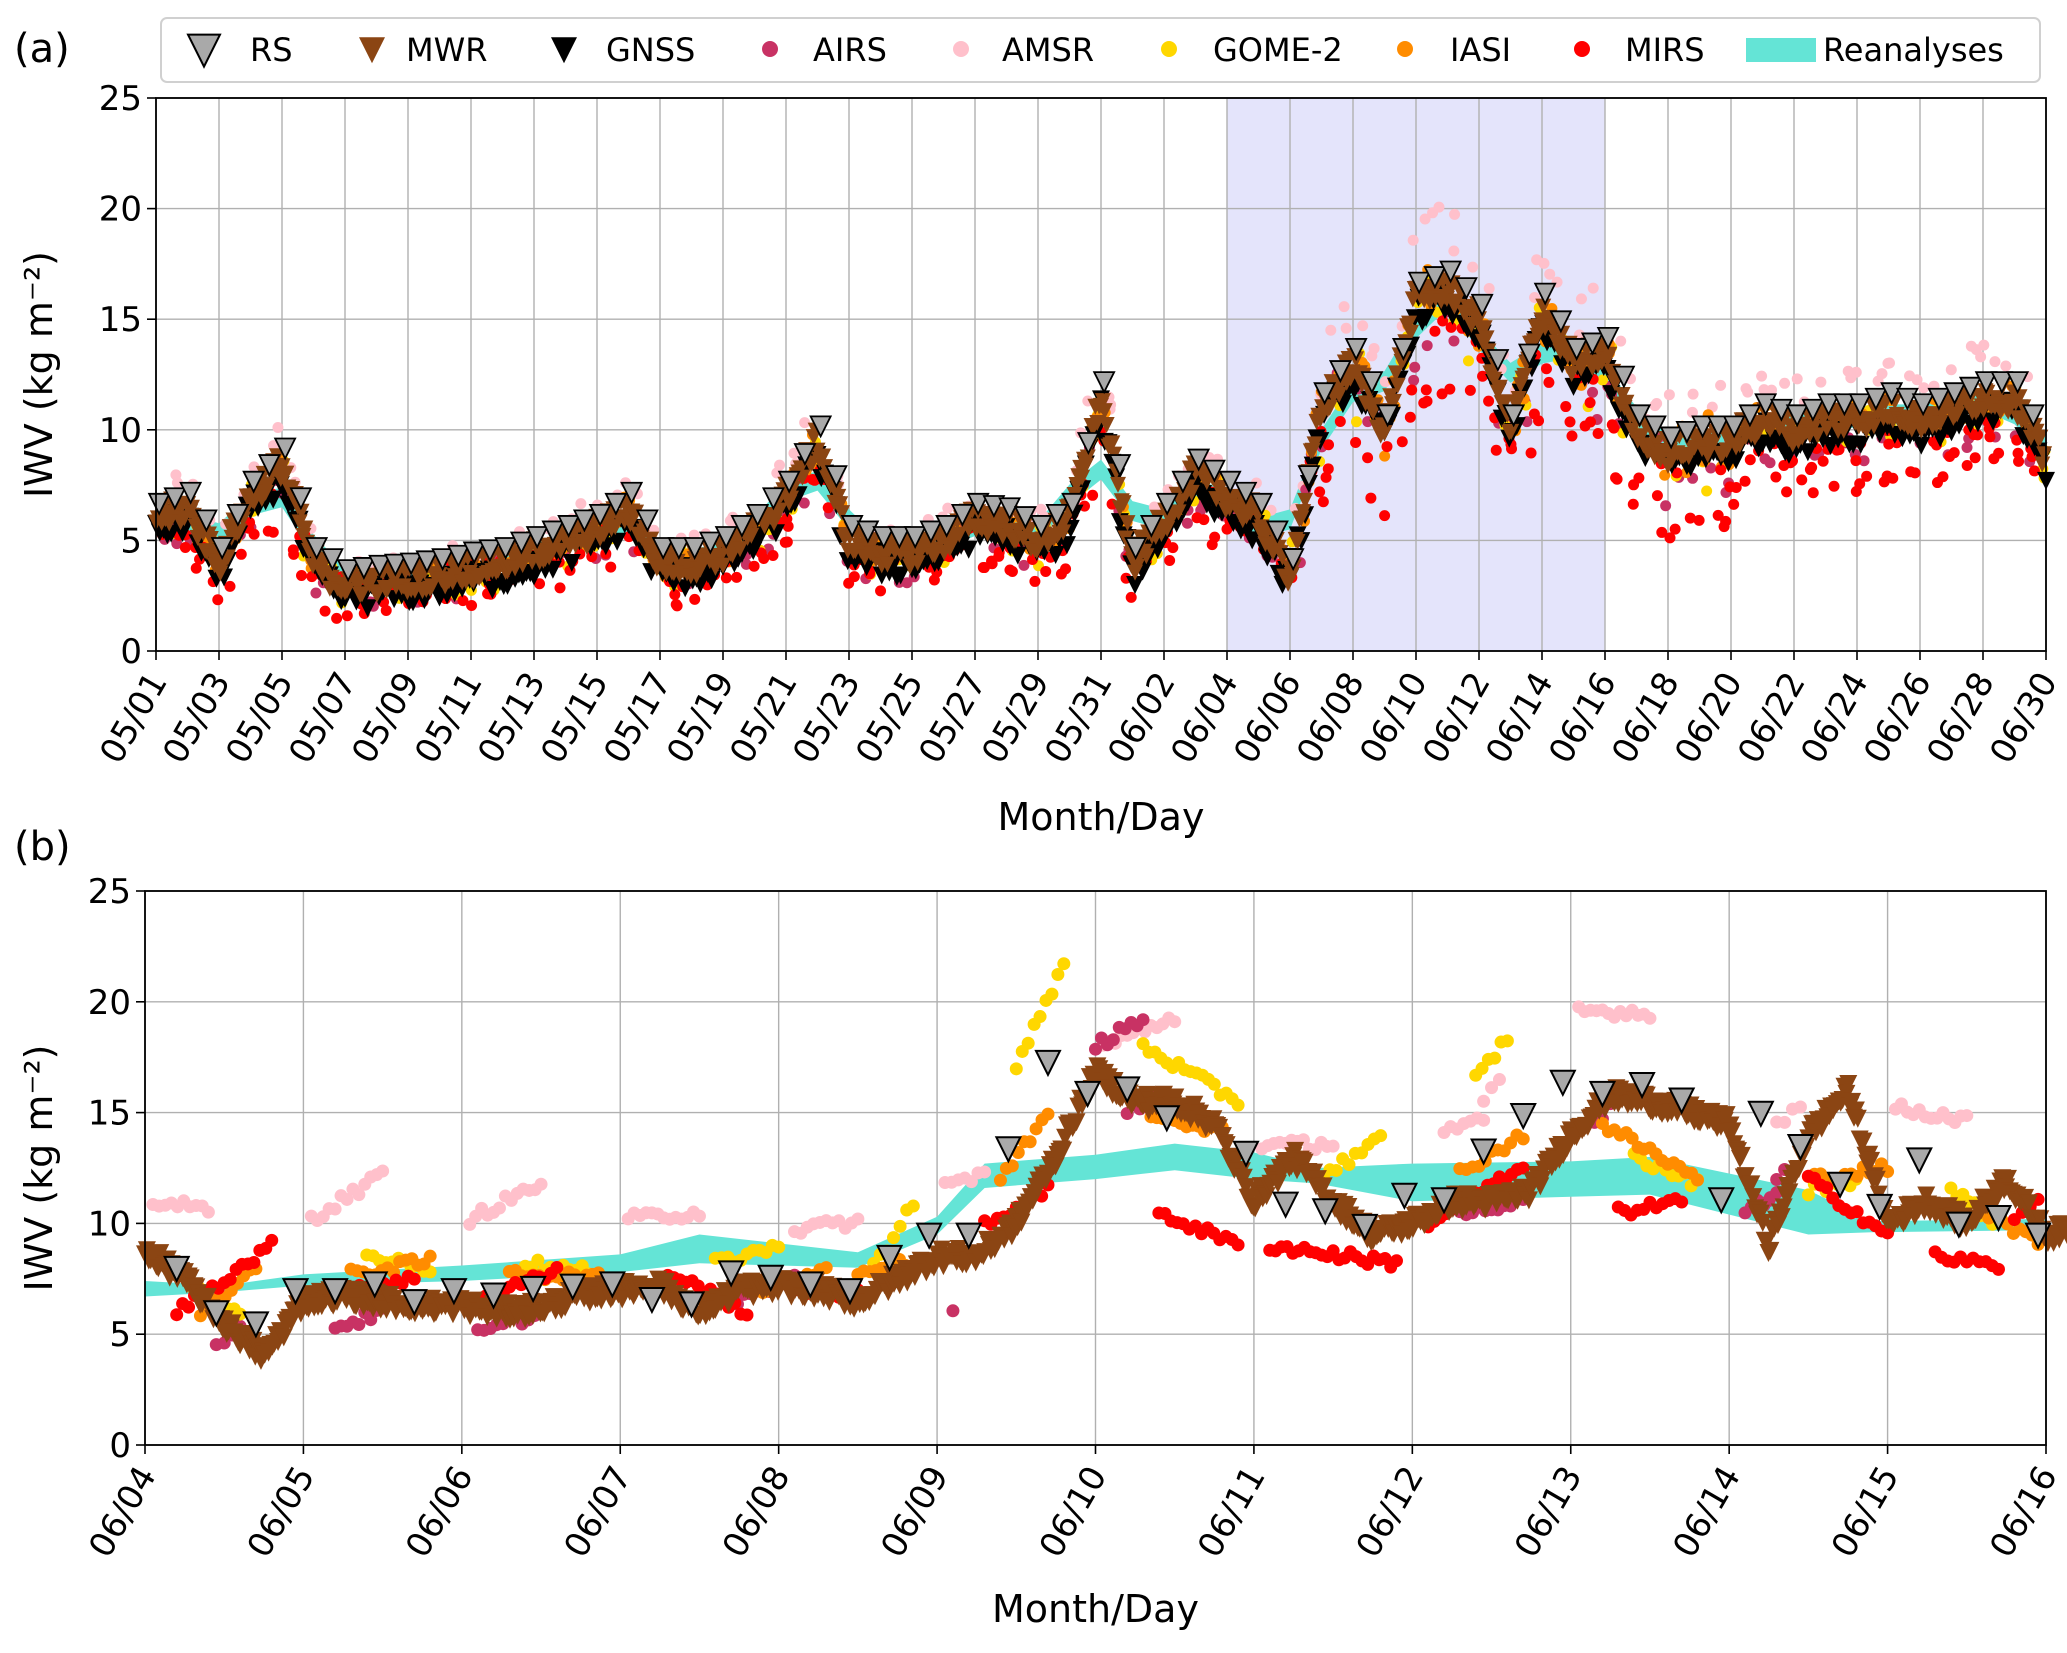 The width and height of the screenshot is (2067, 1653). Describe the element at coordinates (446, 50) in the screenshot. I see `legend-label: MWR` at that location.